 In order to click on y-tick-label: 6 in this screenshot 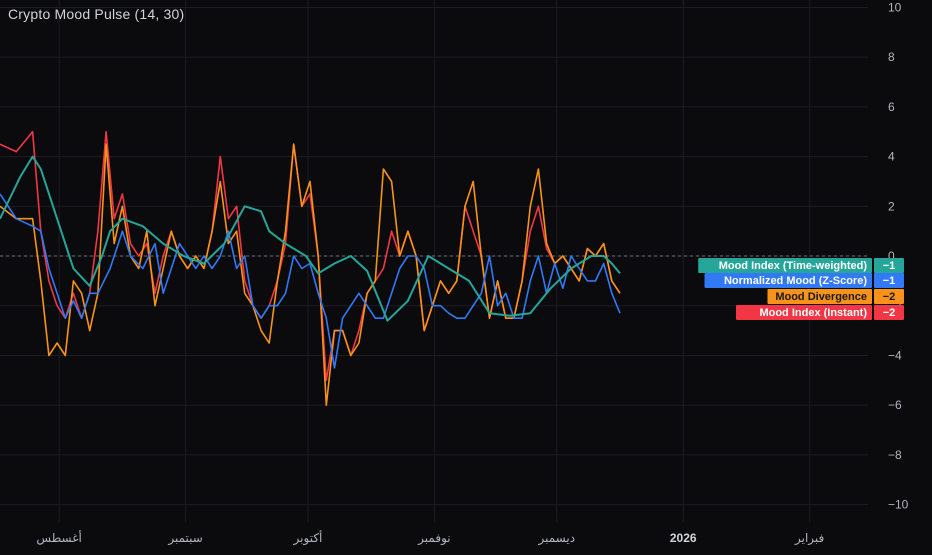, I will do `click(891, 107)`.